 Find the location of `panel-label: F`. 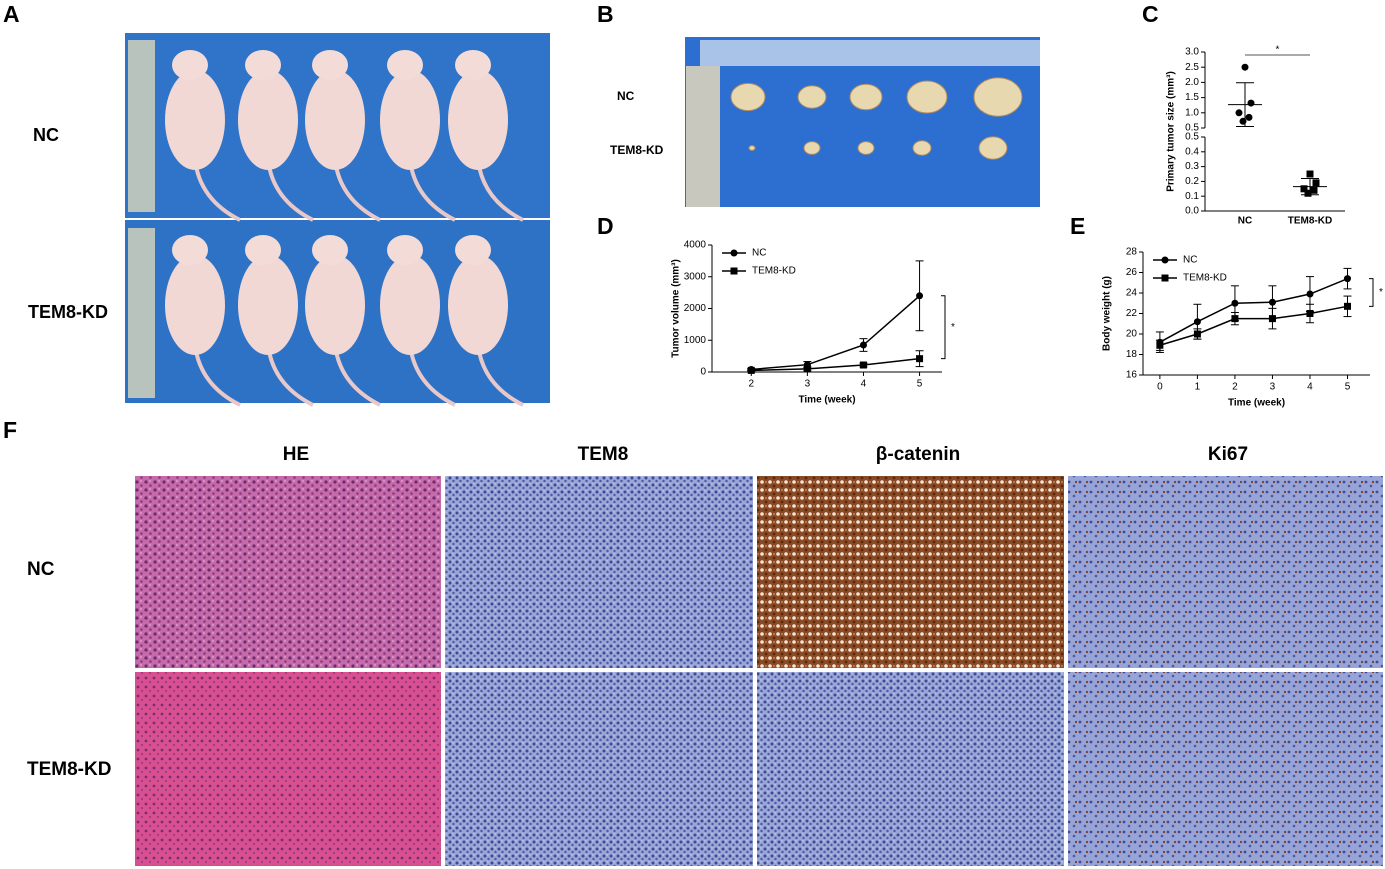

panel-label: F is located at coordinates (10, 430).